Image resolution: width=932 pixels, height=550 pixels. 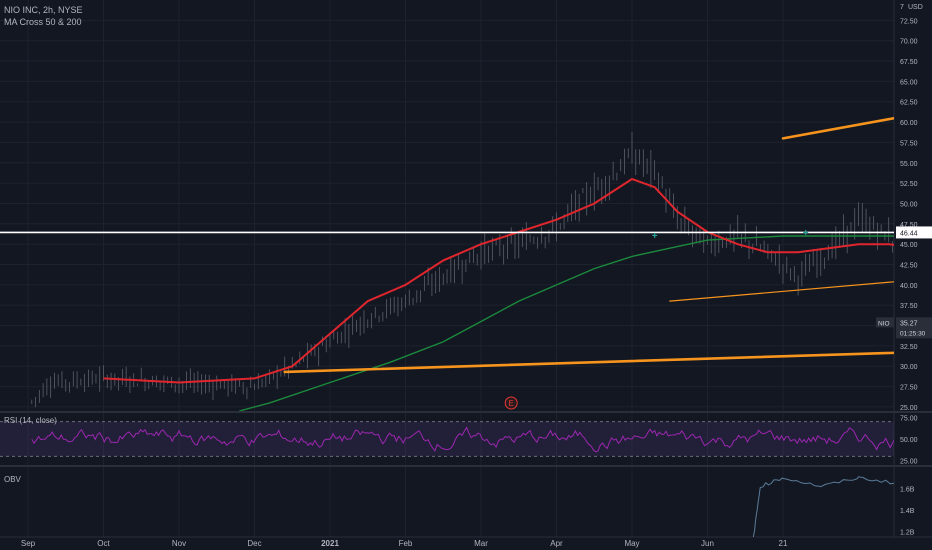 What do you see at coordinates (909, 82) in the screenshot?
I see `y-tick-label: 65.00` at bounding box center [909, 82].